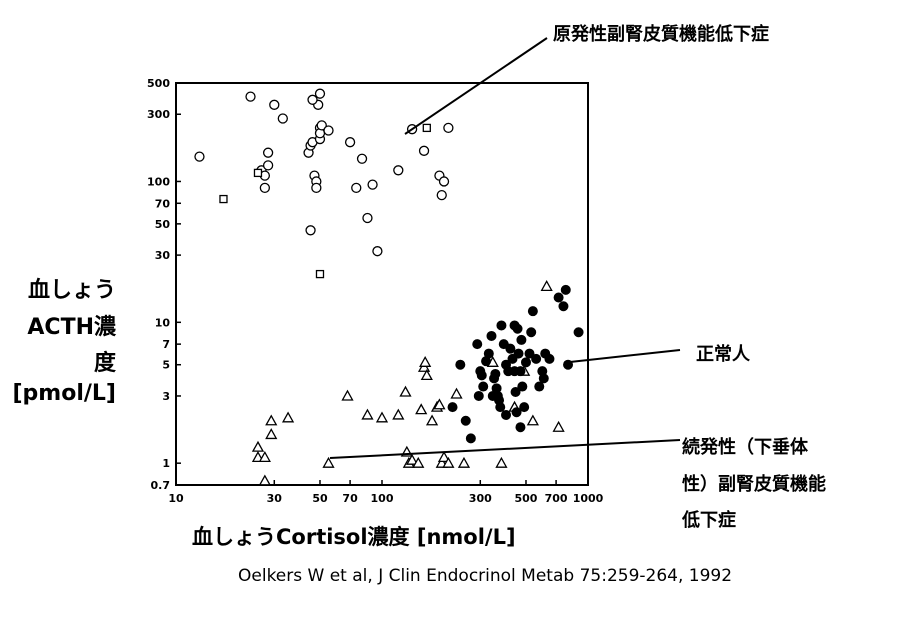  Describe the element at coordinates (275, 498) in the screenshot. I see `x-tick-label: 30` at that location.